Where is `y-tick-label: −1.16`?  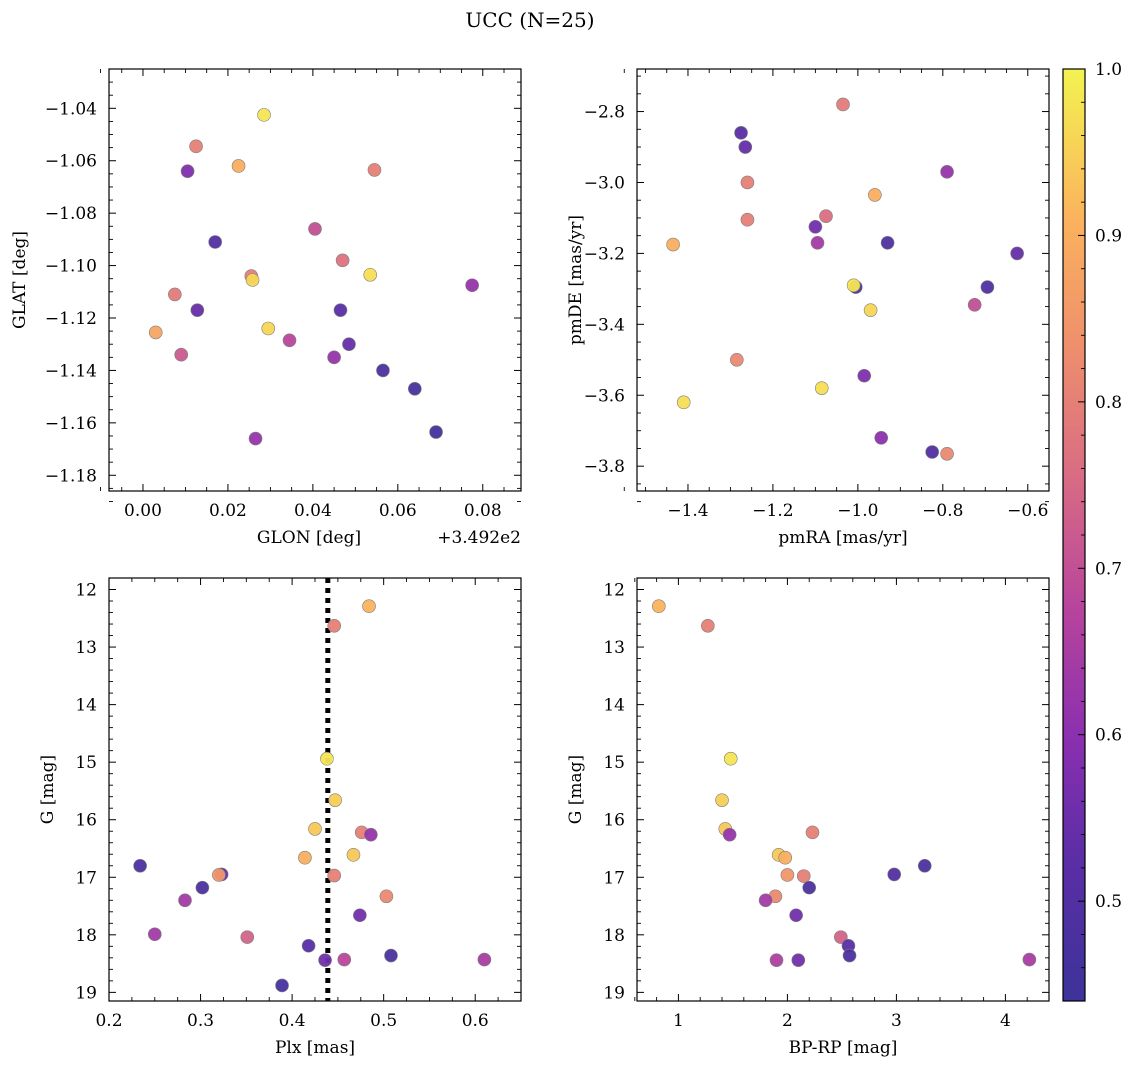 y-tick-label: −1.16 is located at coordinates (71, 424).